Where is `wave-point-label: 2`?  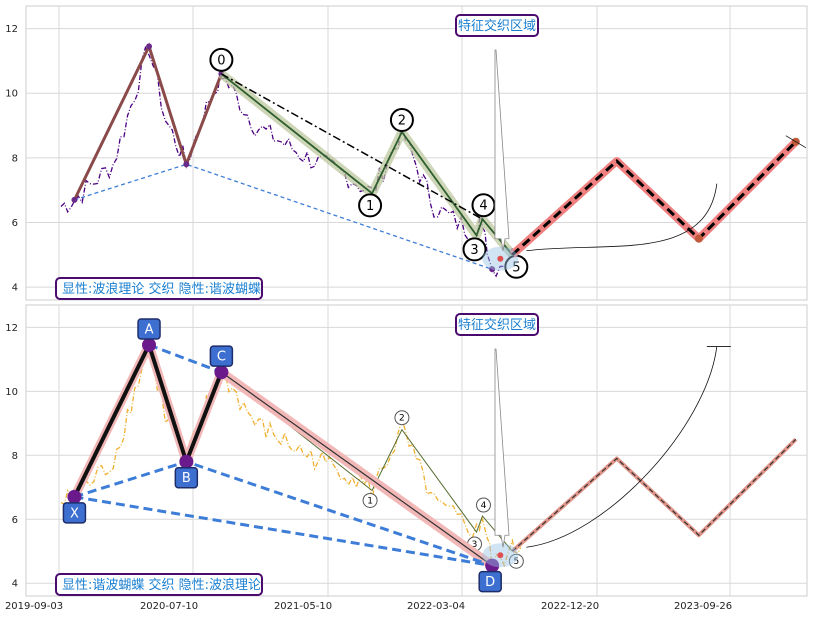
wave-point-label: 2 is located at coordinates (402, 121).